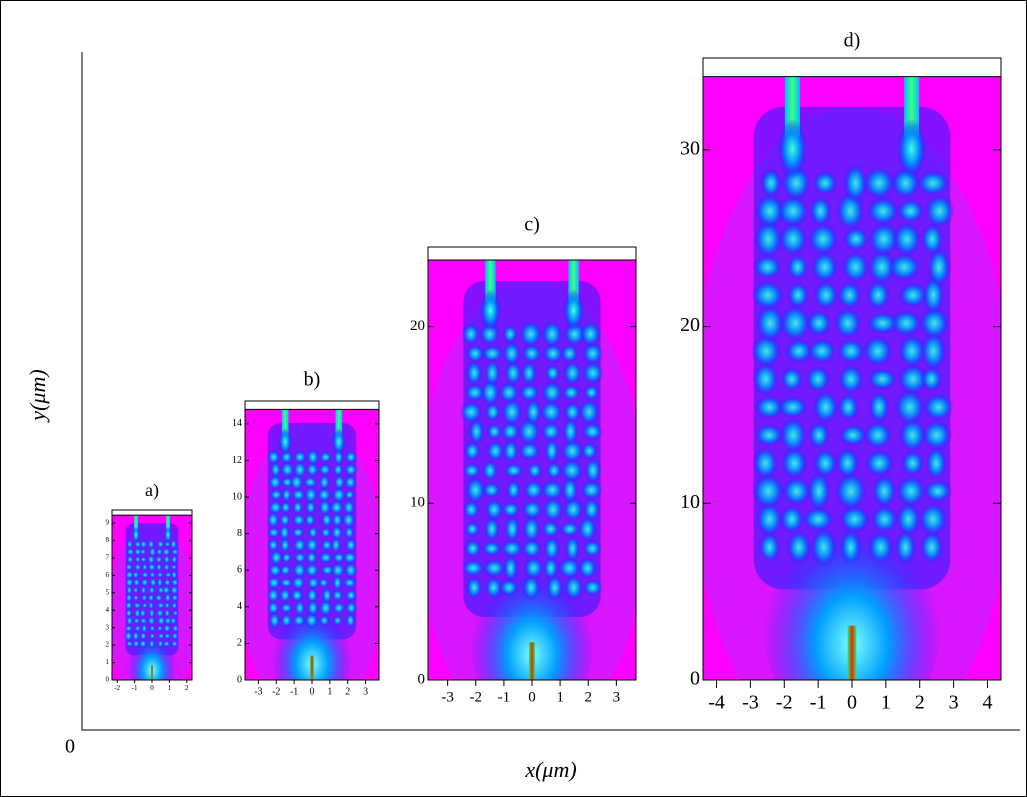  What do you see at coordinates (750, 703) in the screenshot?
I see `x-tick-label: -3` at bounding box center [750, 703].